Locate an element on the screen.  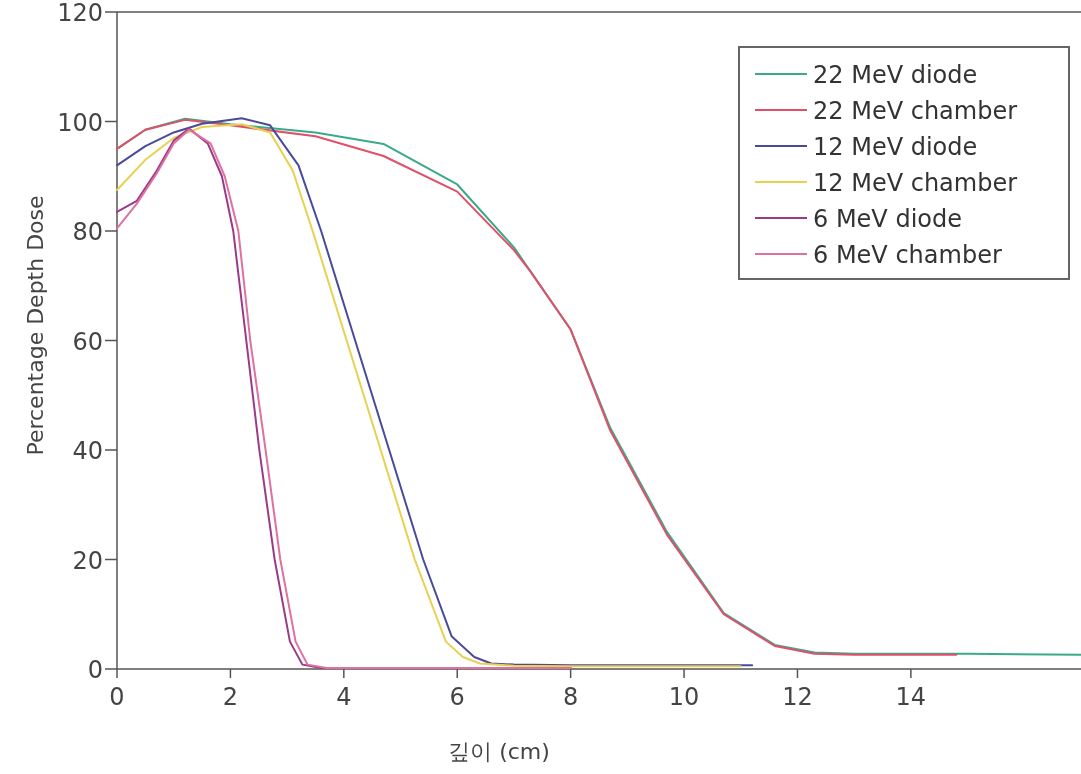
y-tick-label: 80 is located at coordinates (87, 232).